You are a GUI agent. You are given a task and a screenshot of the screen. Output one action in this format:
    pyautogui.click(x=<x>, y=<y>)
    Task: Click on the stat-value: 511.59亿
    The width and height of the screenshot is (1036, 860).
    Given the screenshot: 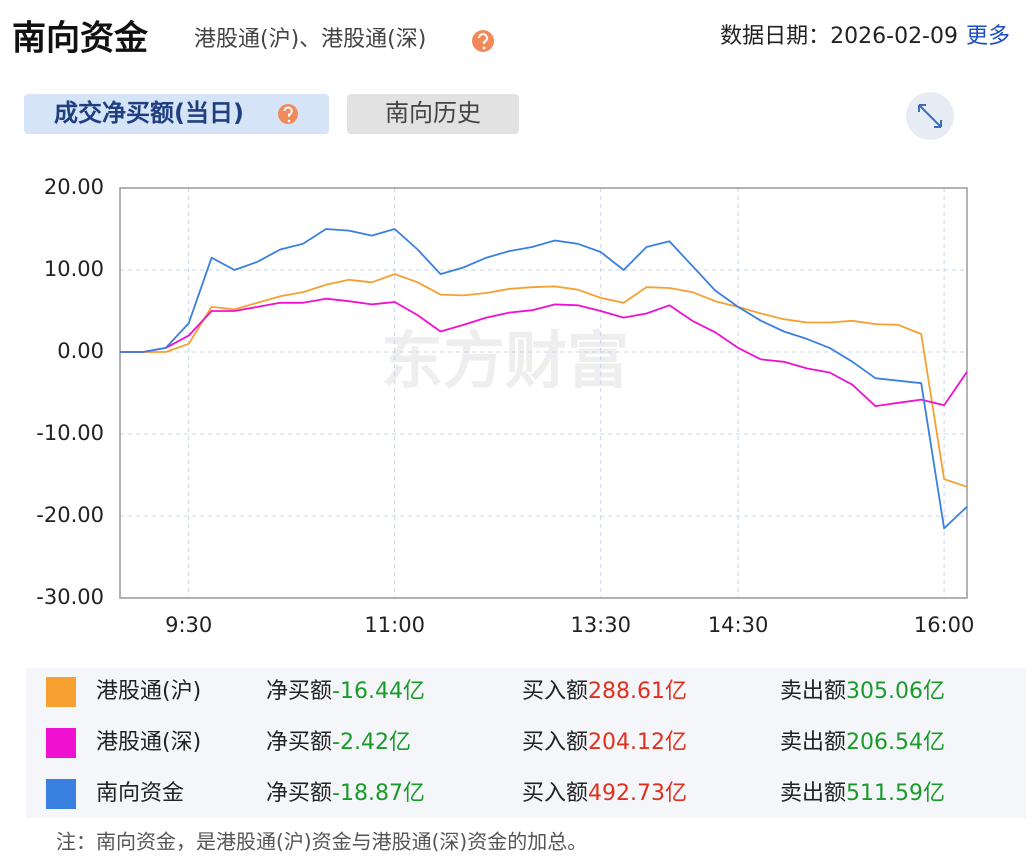 What is the action you would take?
    pyautogui.click(x=895, y=793)
    